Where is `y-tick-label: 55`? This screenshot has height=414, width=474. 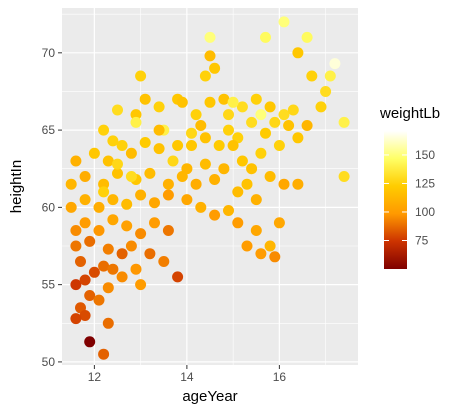 y-tick-label: 55 is located at coordinates (49, 285).